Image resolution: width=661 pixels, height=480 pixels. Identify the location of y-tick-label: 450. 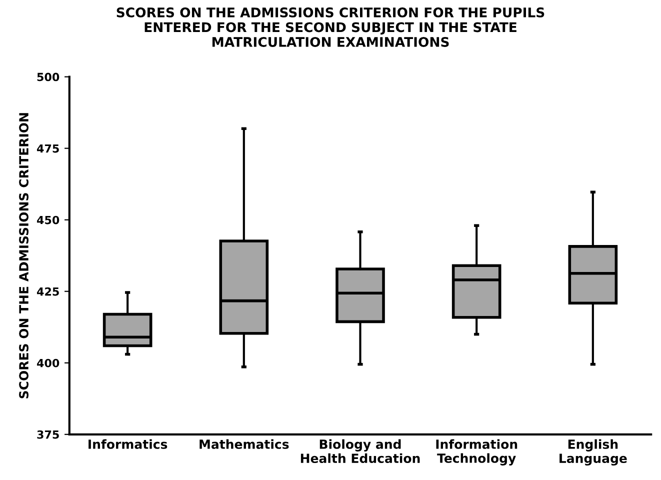
(48, 220).